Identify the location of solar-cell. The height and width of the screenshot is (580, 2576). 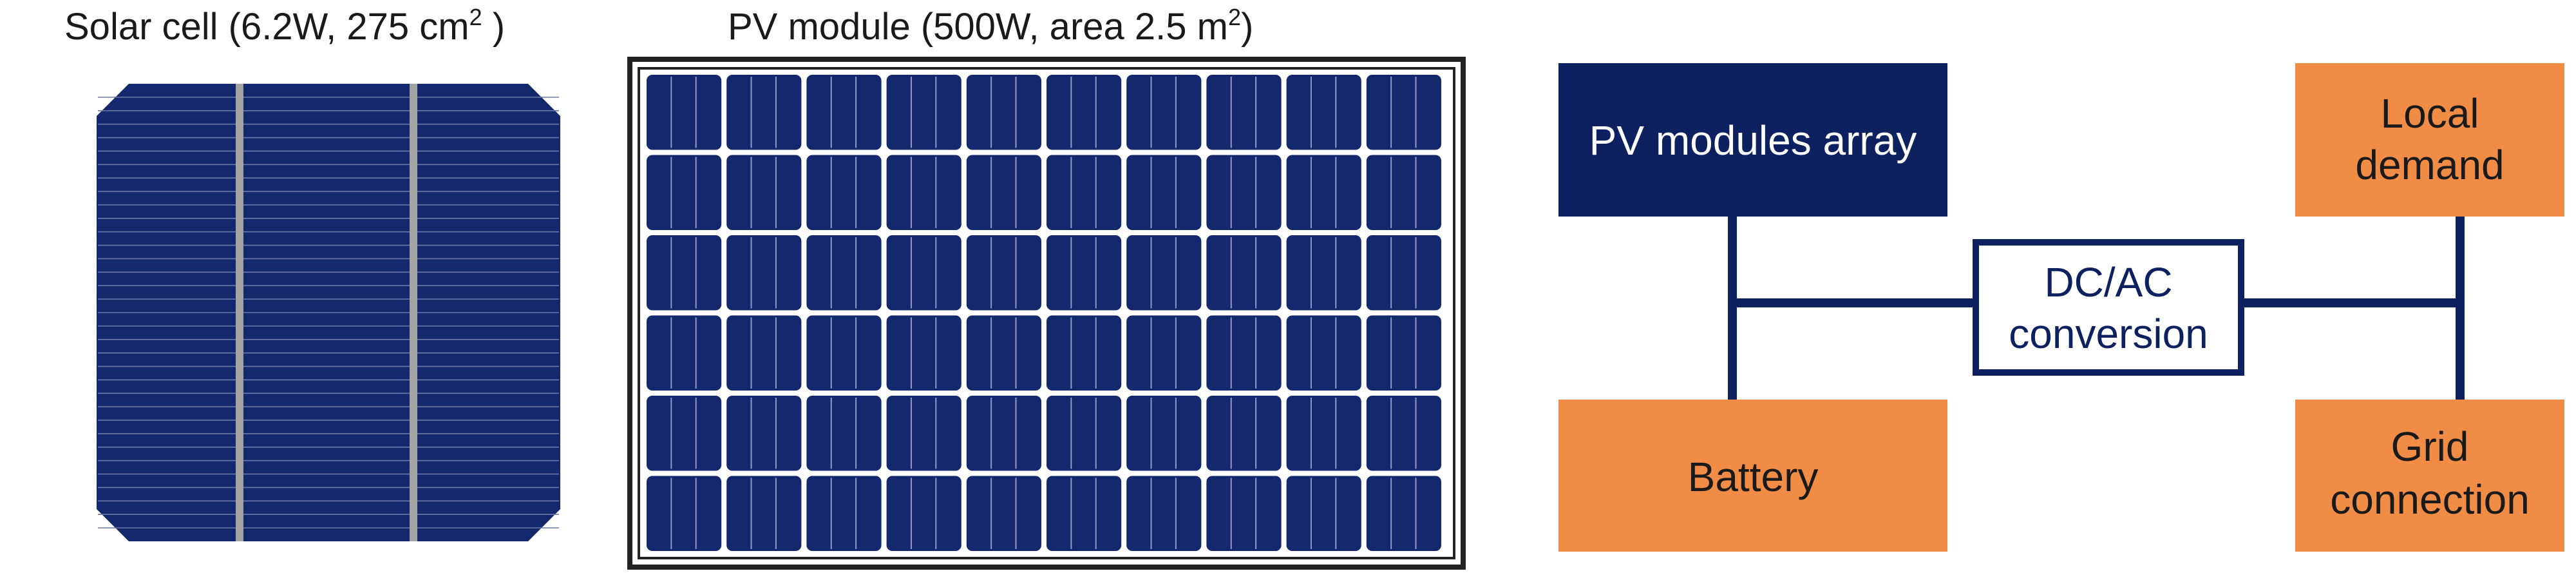
(328, 312).